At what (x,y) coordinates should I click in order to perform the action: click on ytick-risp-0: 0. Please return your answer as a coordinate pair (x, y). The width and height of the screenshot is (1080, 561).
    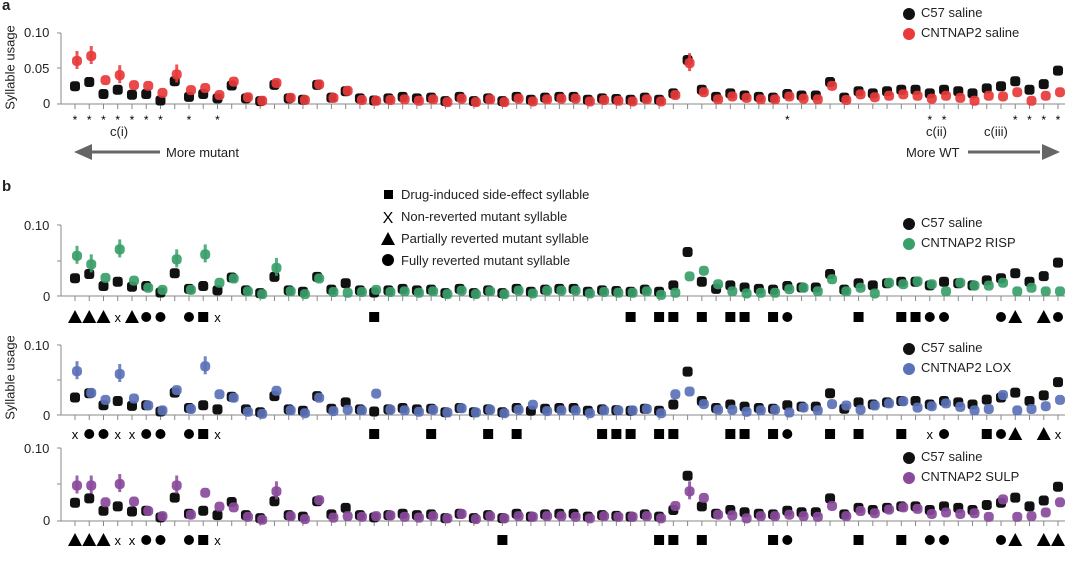
    Looking at the image, I should click on (47, 296).